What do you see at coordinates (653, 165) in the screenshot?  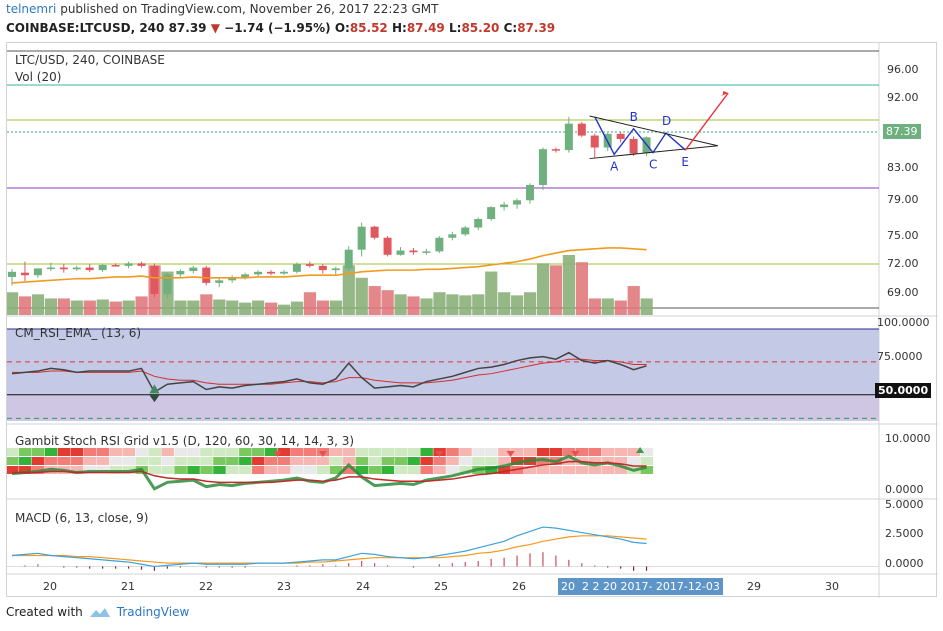 I see `pattern-label: C` at bounding box center [653, 165].